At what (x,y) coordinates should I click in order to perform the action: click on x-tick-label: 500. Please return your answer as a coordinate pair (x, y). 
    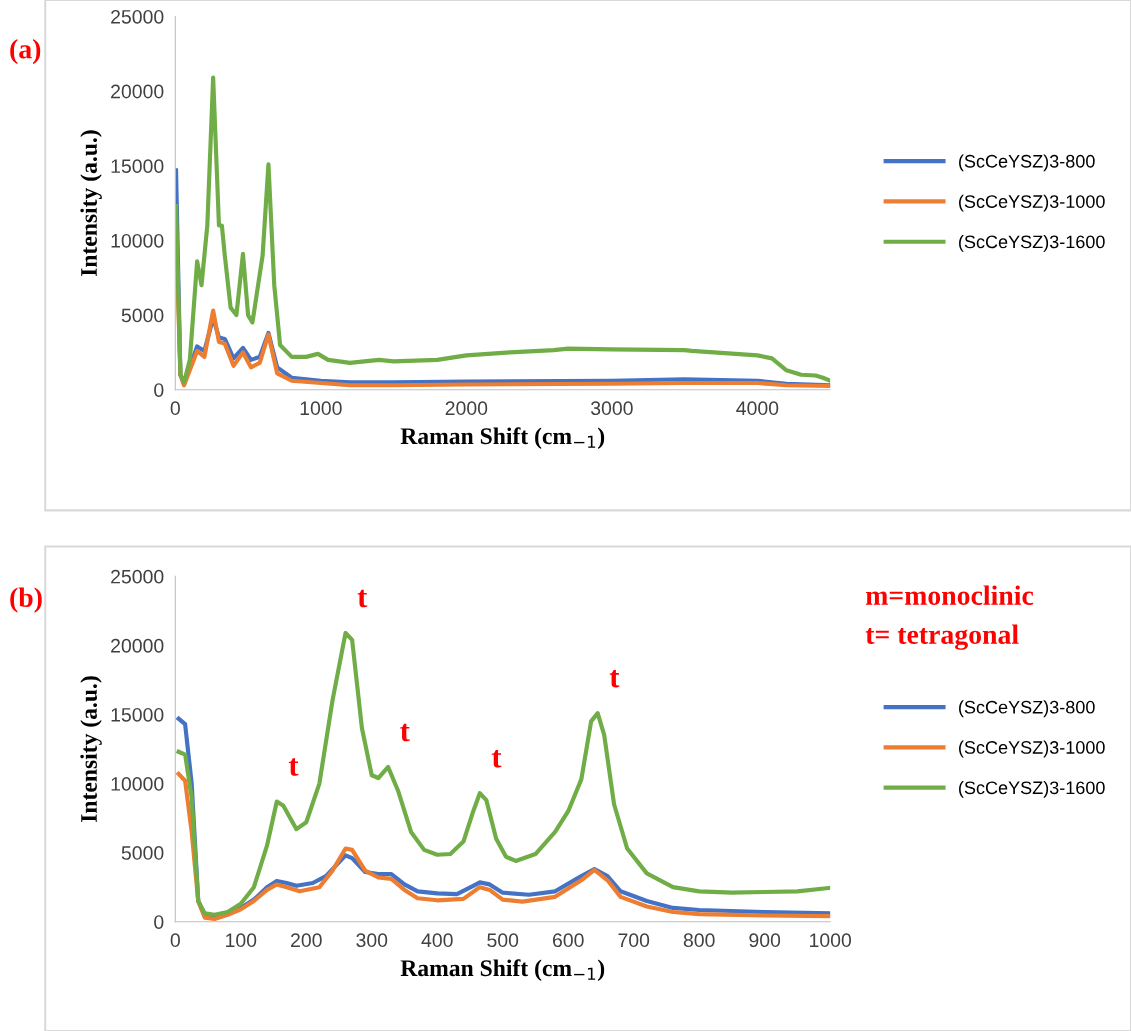
    Looking at the image, I should click on (503, 940).